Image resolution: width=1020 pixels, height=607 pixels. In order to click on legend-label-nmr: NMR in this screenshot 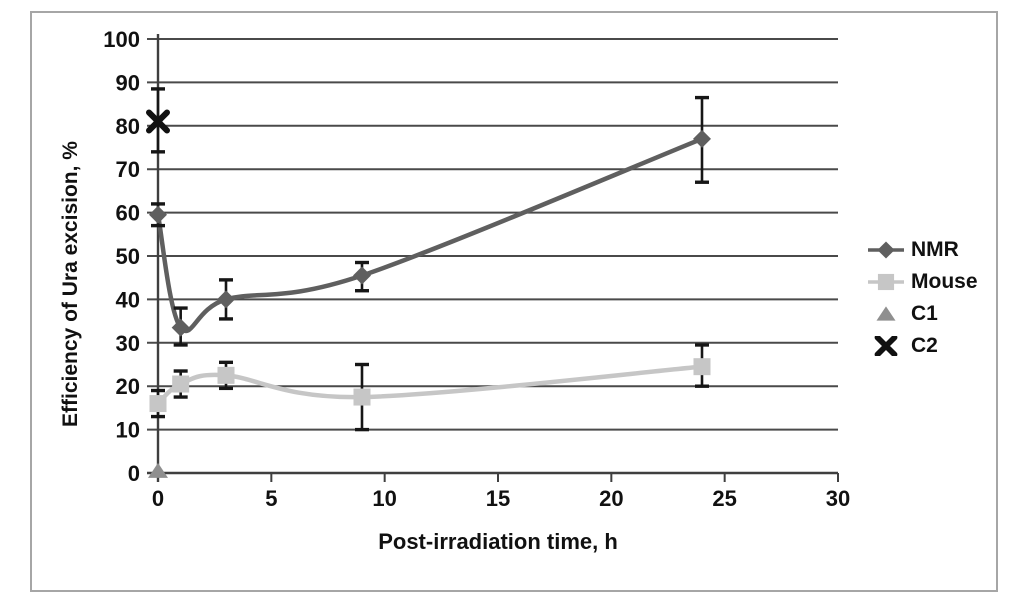, I will do `click(935, 249)`.